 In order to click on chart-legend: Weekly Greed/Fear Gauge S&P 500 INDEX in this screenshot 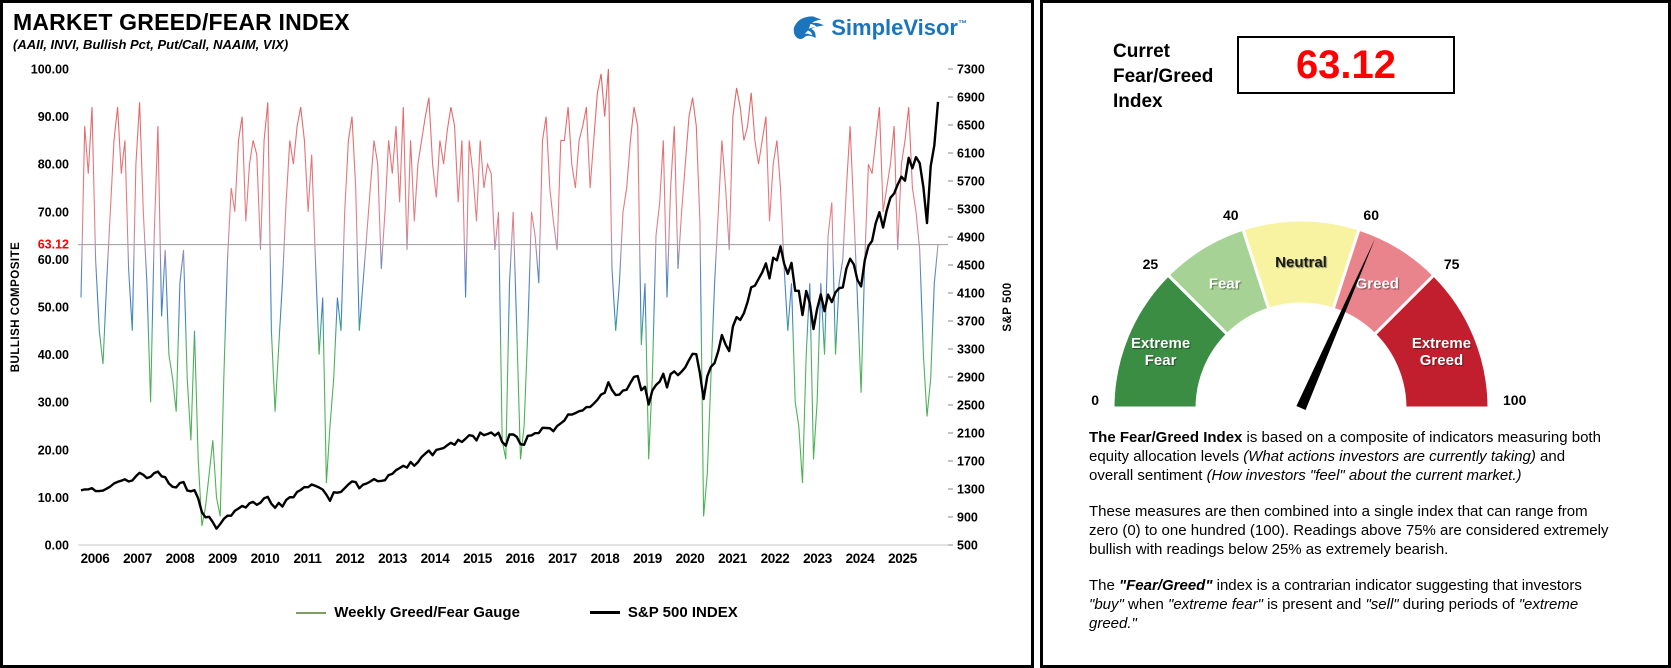, I will do `click(517, 612)`.